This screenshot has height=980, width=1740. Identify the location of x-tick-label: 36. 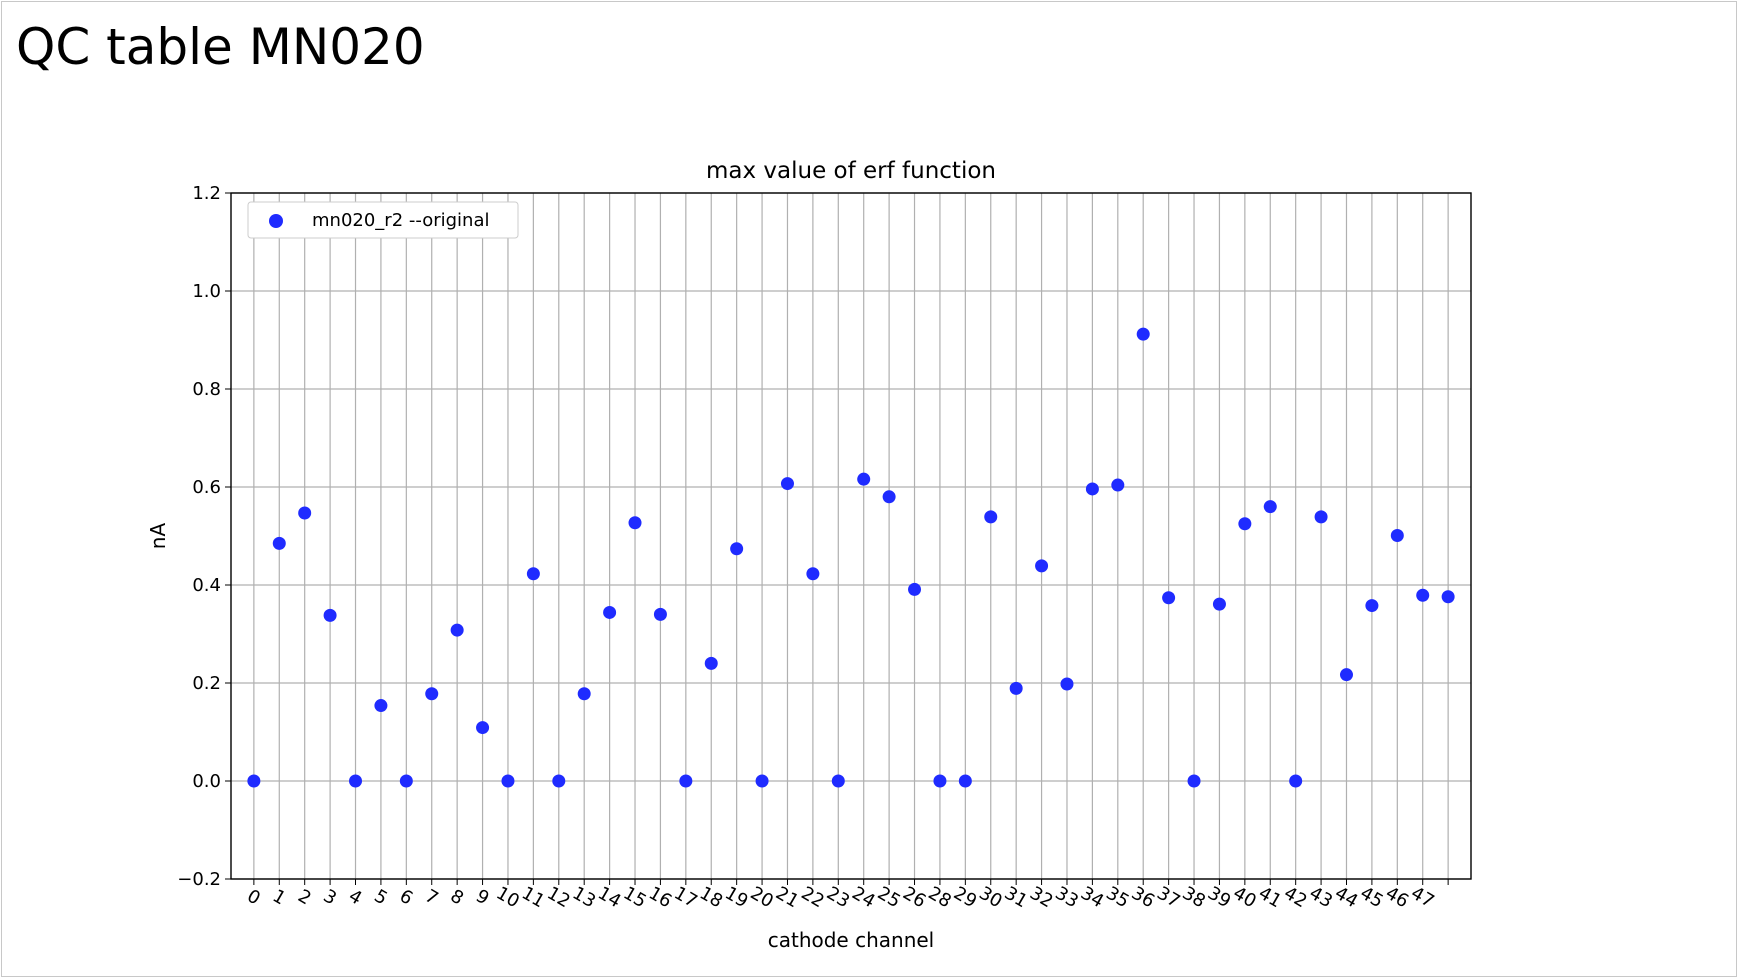
(1143, 898).